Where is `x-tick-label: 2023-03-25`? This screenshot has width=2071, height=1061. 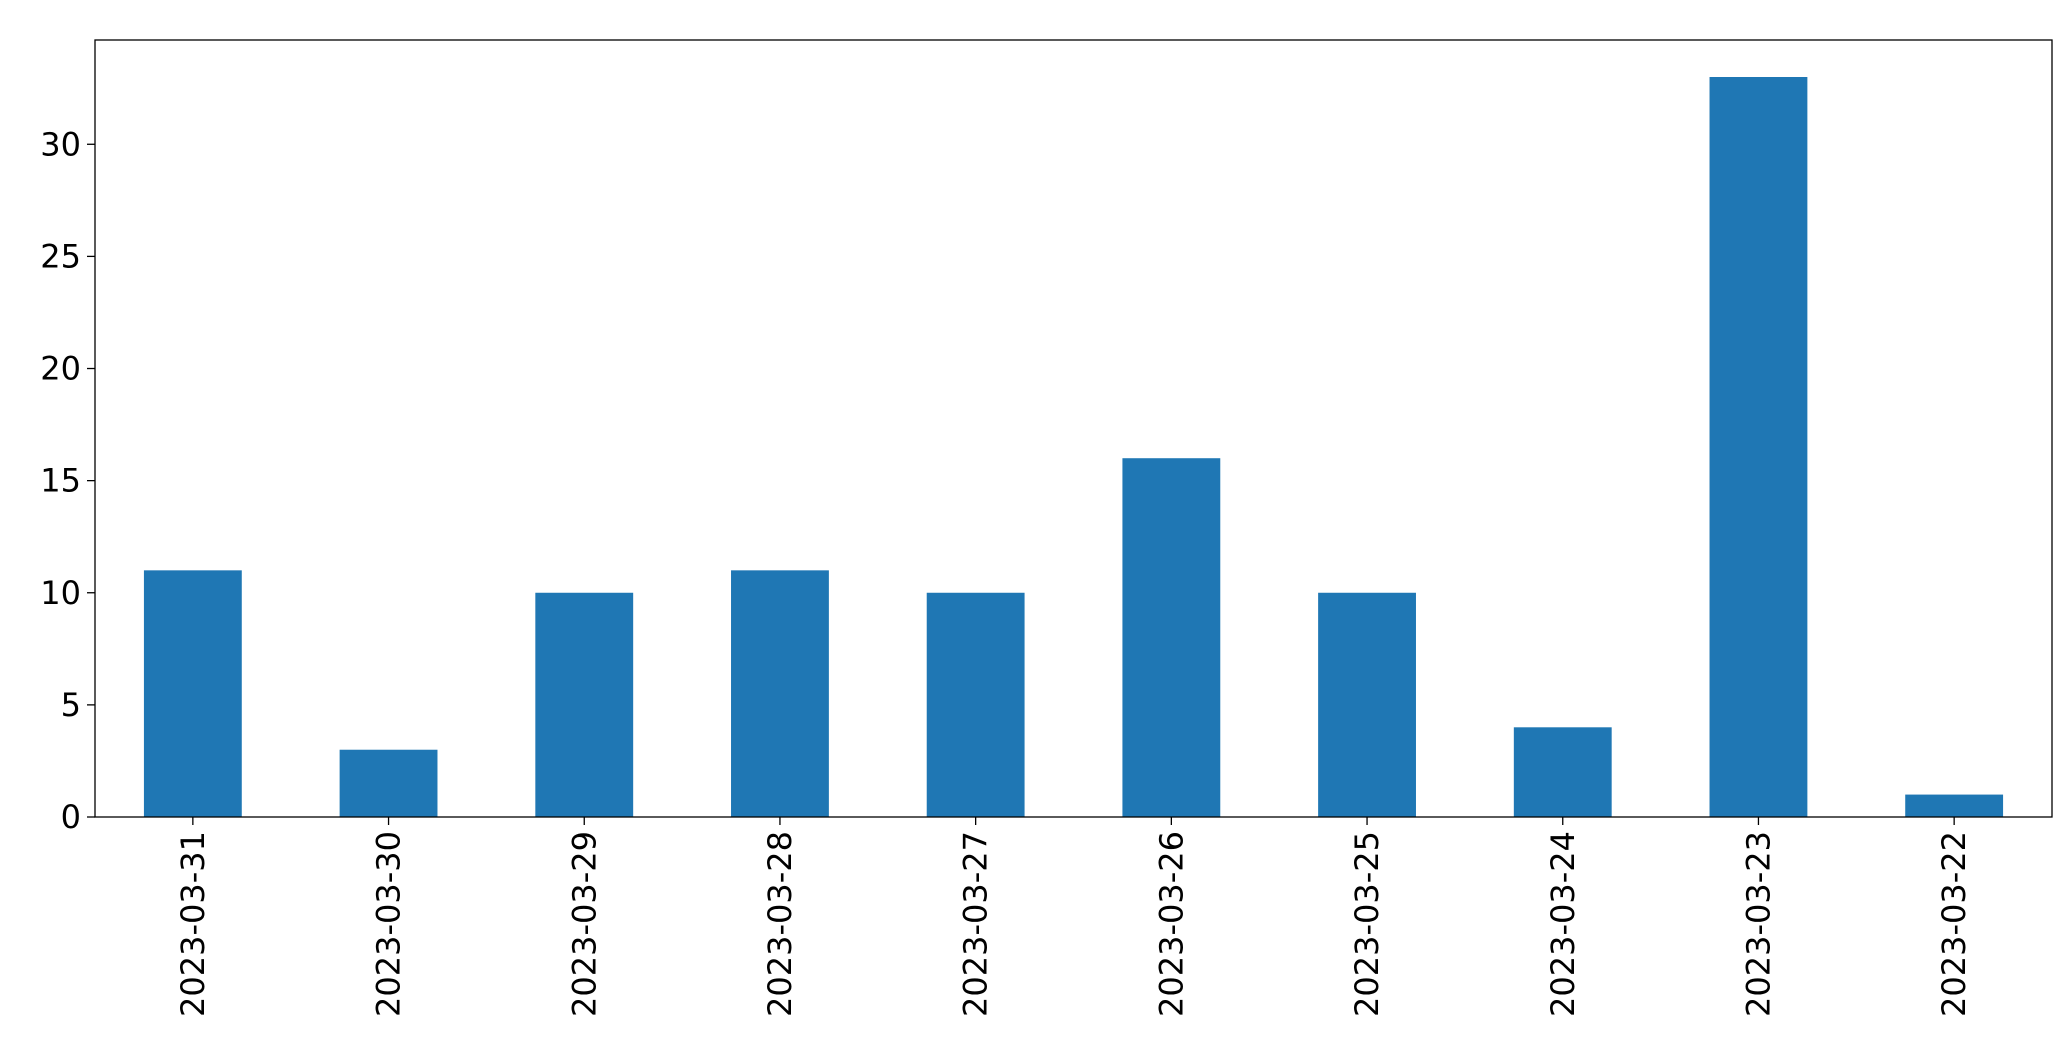 x-tick-label: 2023-03-25 is located at coordinates (1367, 924).